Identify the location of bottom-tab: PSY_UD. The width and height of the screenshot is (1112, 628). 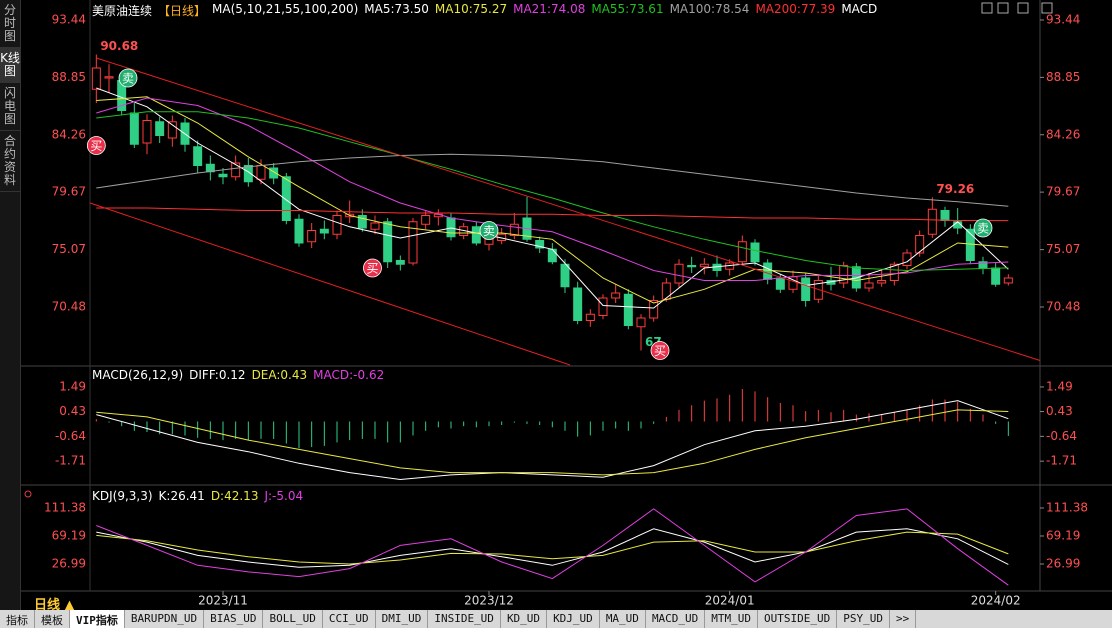
(864, 619).